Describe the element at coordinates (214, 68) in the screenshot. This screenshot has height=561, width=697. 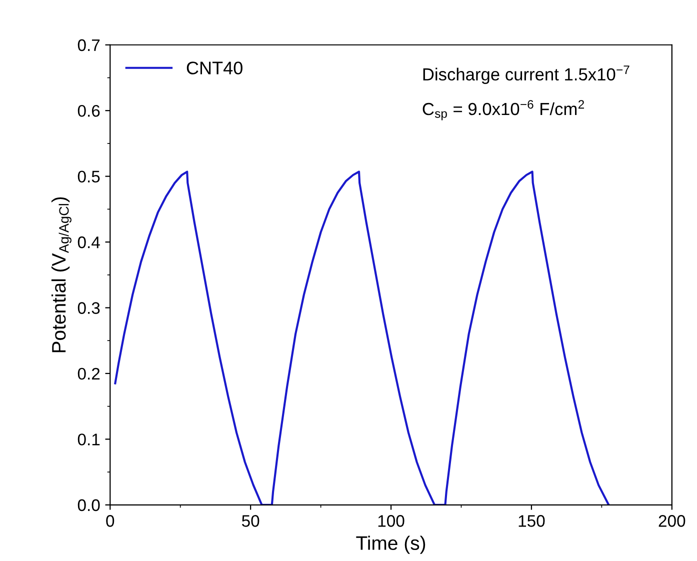
I see `legend-label: CNT40` at that location.